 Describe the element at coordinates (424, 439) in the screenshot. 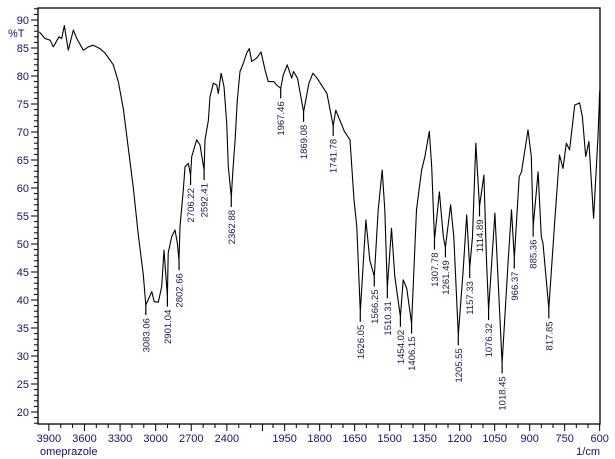

I see `x-tick-label: 1350` at that location.